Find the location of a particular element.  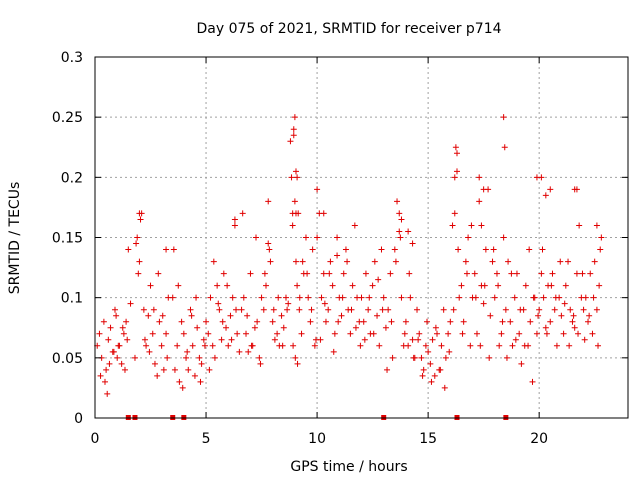

y-tick-label: 0.1 is located at coordinates (72, 299).